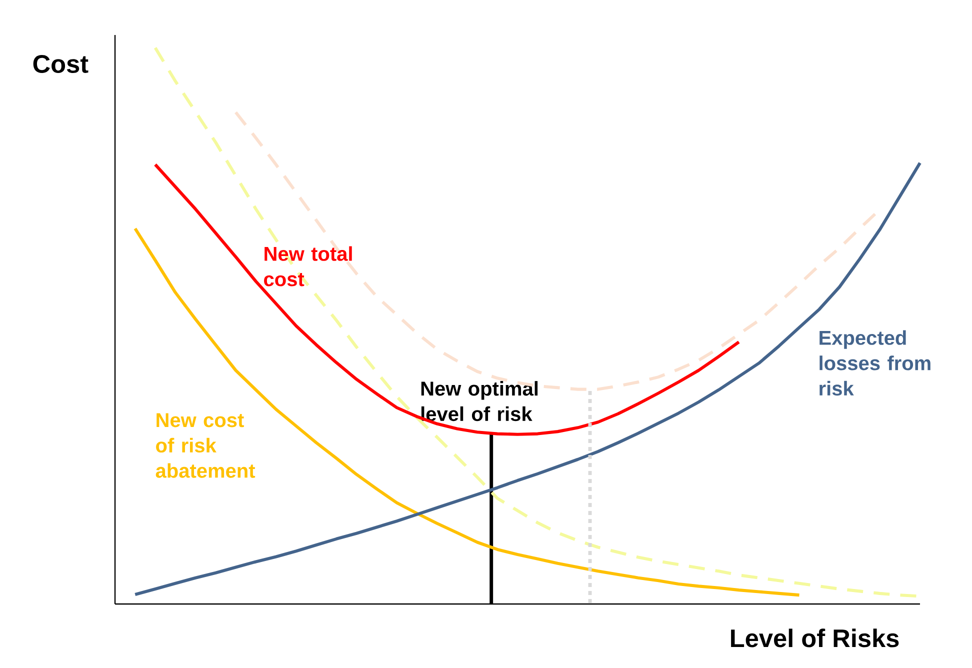 The image size is (972, 668). Describe the element at coordinates (875, 363) in the screenshot. I see `series-label: Expected losses from risk` at that location.